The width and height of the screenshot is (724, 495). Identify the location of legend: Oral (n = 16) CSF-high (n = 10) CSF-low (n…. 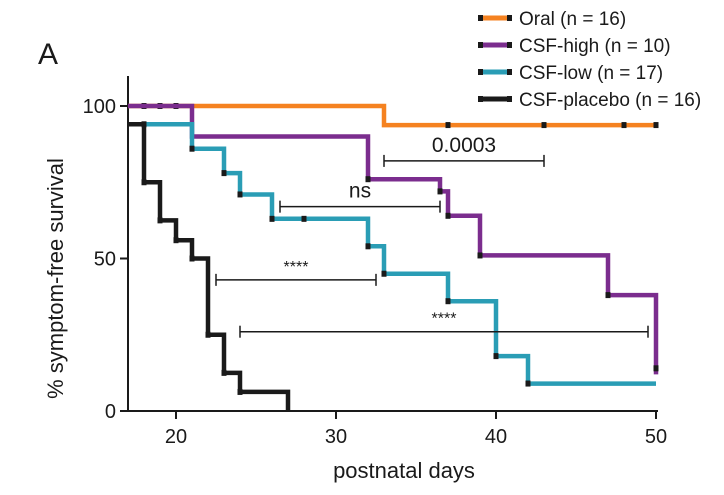
(589, 60).